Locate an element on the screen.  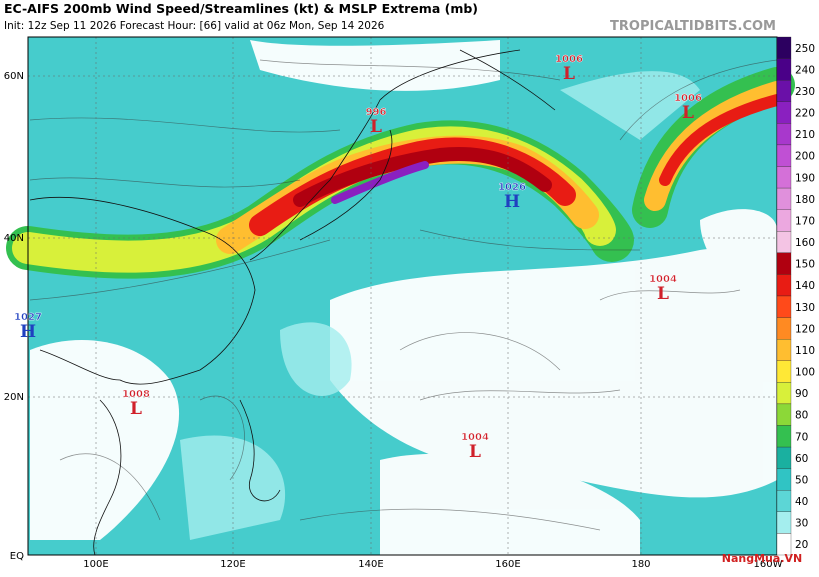
colorbar-label: 180 is located at coordinates (805, 200).